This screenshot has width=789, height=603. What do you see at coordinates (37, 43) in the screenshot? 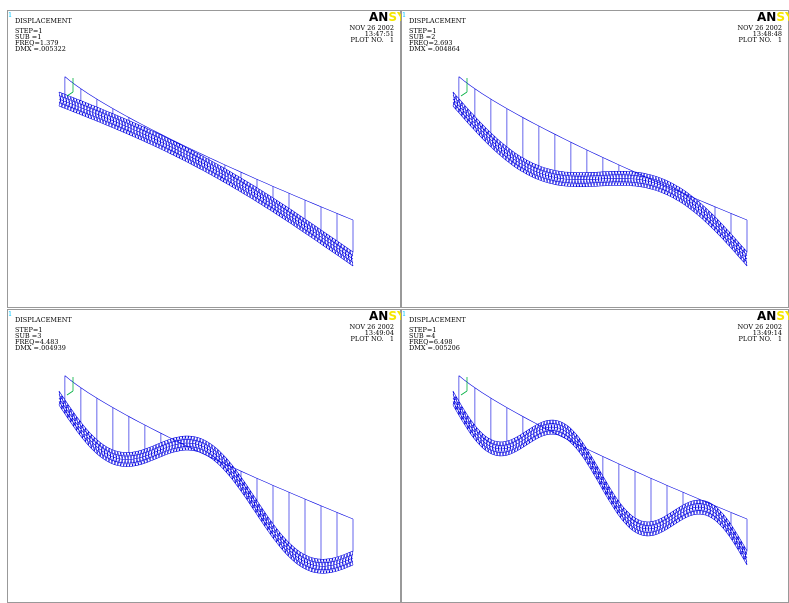
I see `freq-label: FREQ=1.379` at bounding box center [37, 43].